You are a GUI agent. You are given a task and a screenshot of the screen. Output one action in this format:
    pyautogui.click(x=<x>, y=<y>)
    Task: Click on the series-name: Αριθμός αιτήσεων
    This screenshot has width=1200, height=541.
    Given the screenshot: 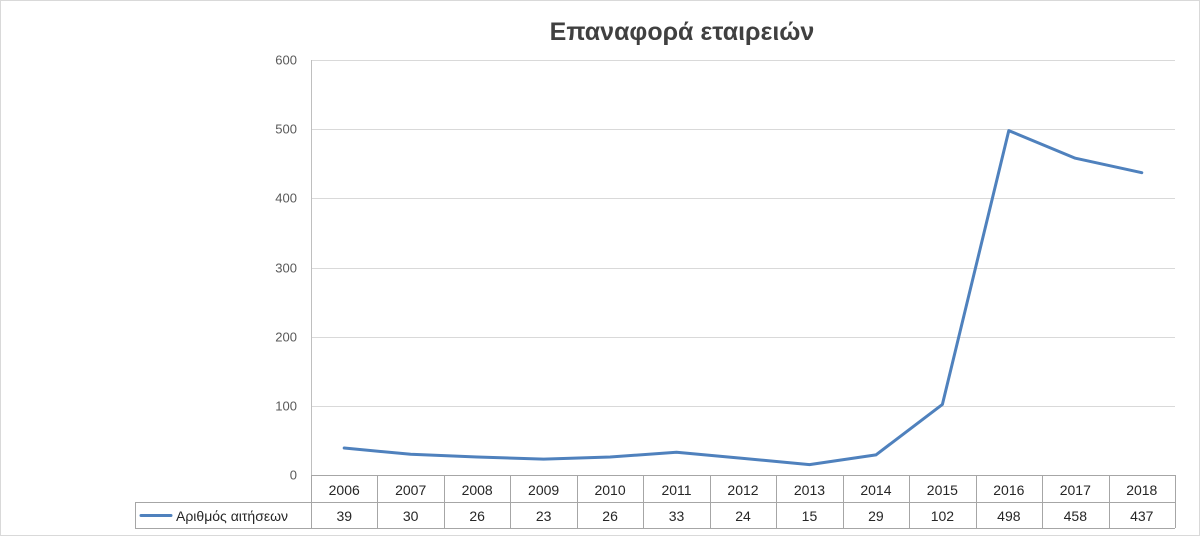 What is the action you would take?
    pyautogui.click(x=232, y=516)
    